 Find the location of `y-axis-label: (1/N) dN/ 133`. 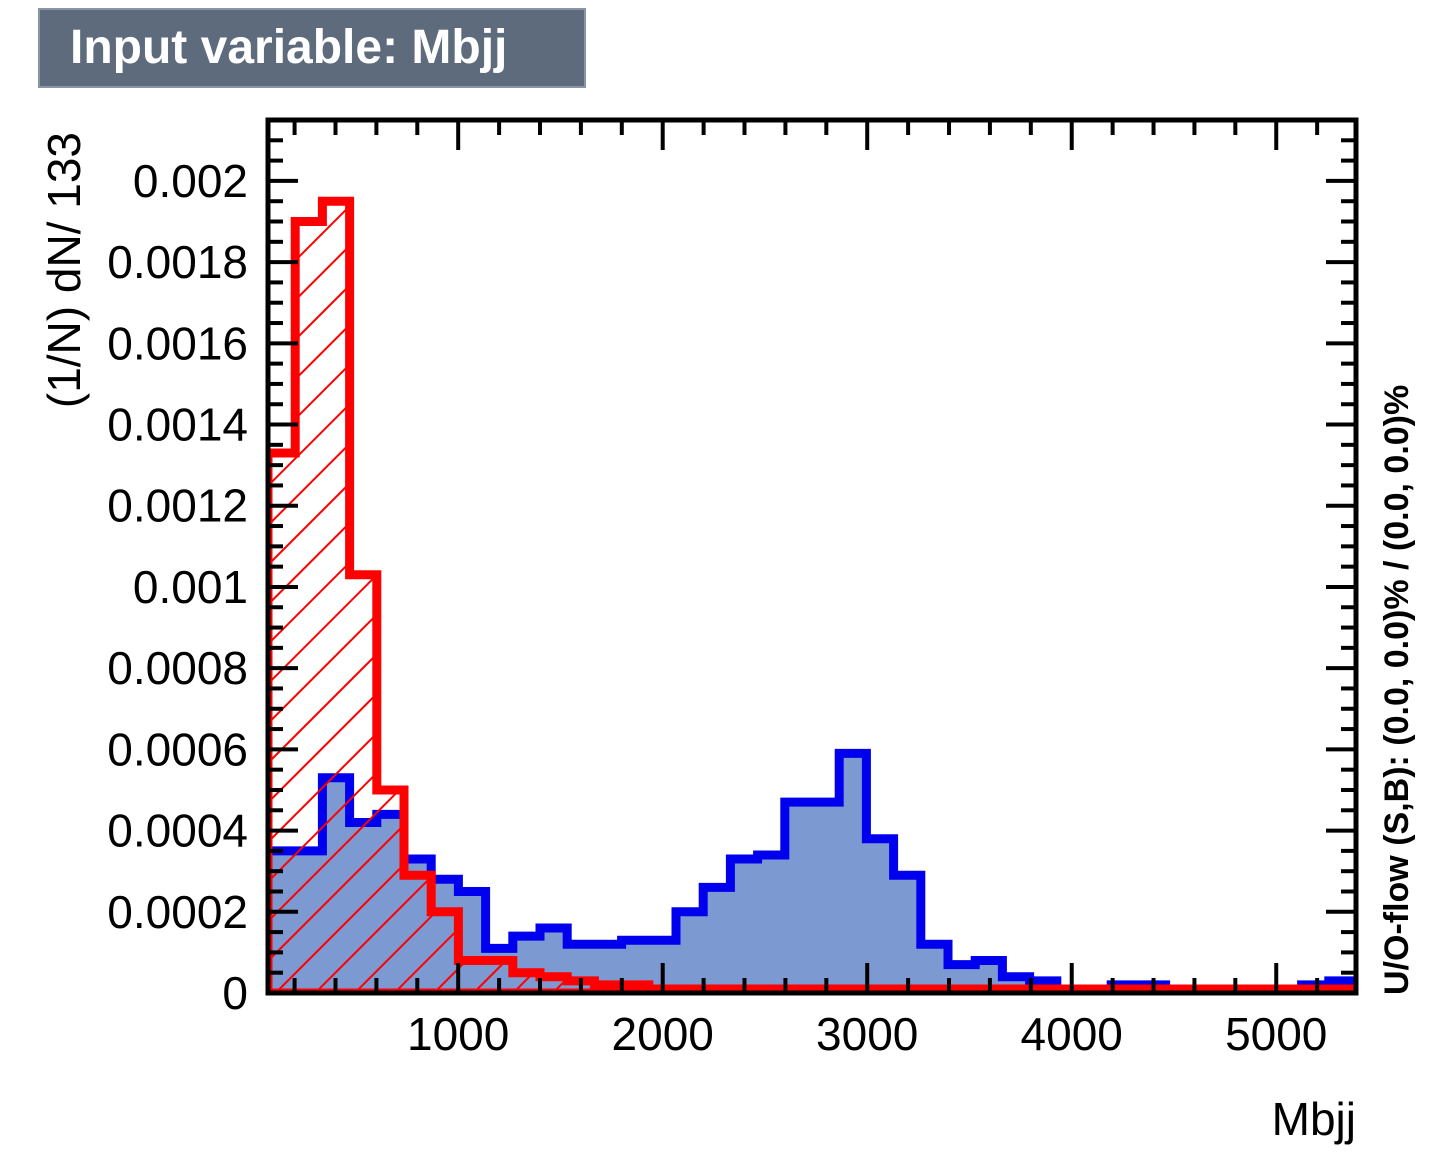

y-axis-label: (1/N) dN/ 133 is located at coordinates (64, 270).